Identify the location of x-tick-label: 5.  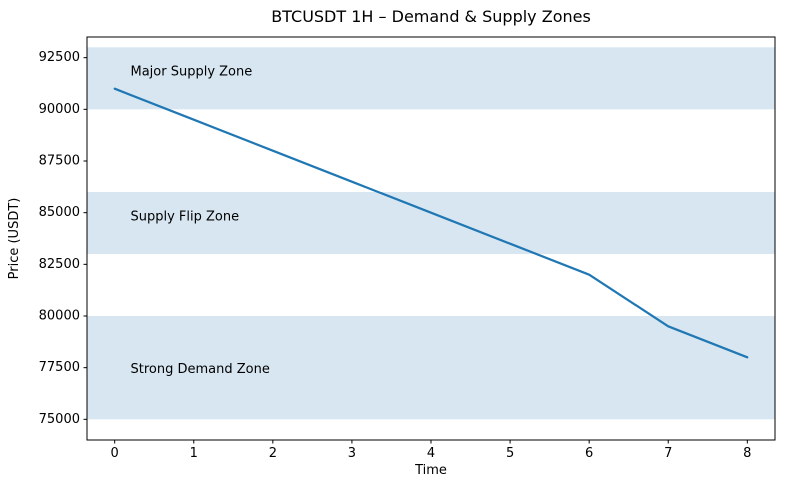
(510, 453).